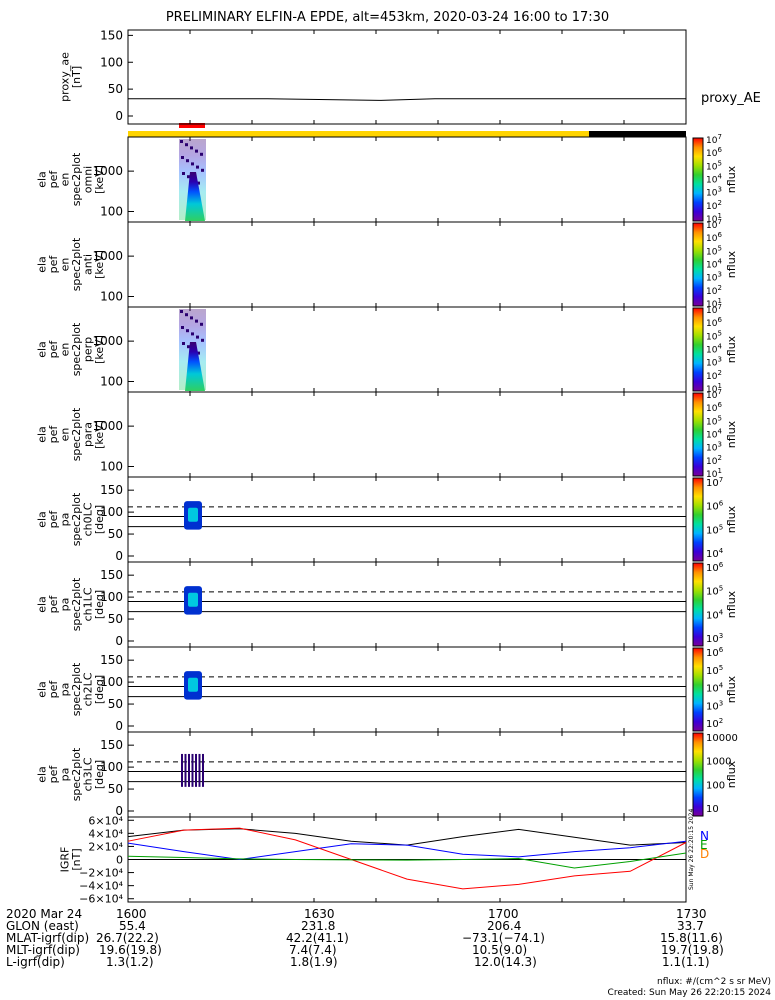 The height and width of the screenshot is (1000, 775). What do you see at coordinates (698, 264) in the screenshot?
I see `colorbar-spec_anti` at bounding box center [698, 264].